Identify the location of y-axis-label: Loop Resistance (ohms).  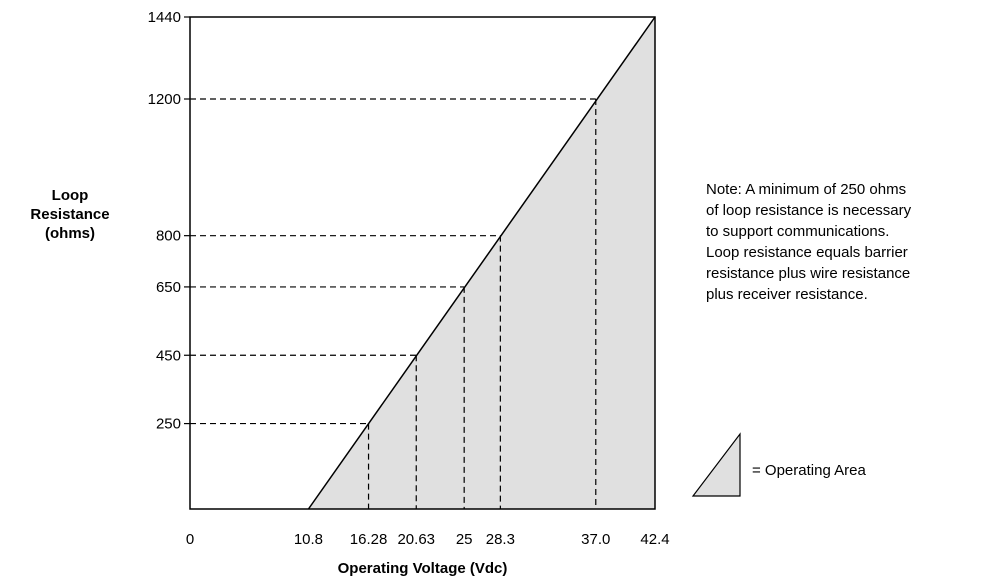
(70, 214).